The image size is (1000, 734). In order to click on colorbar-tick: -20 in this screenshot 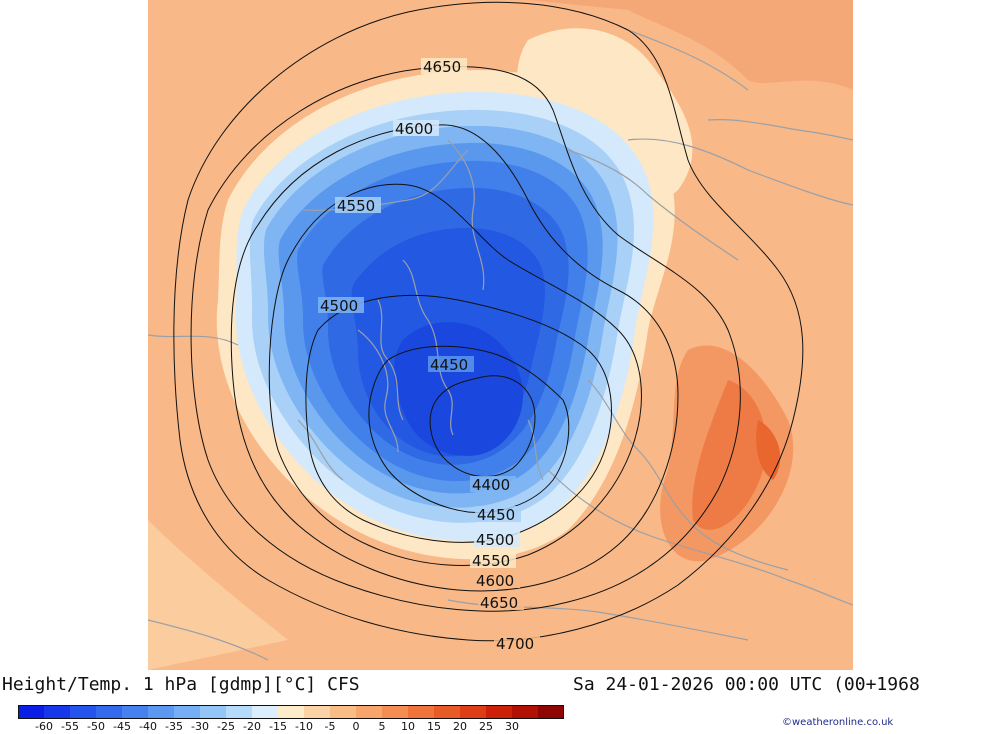, I will do `click(252, 726)`.